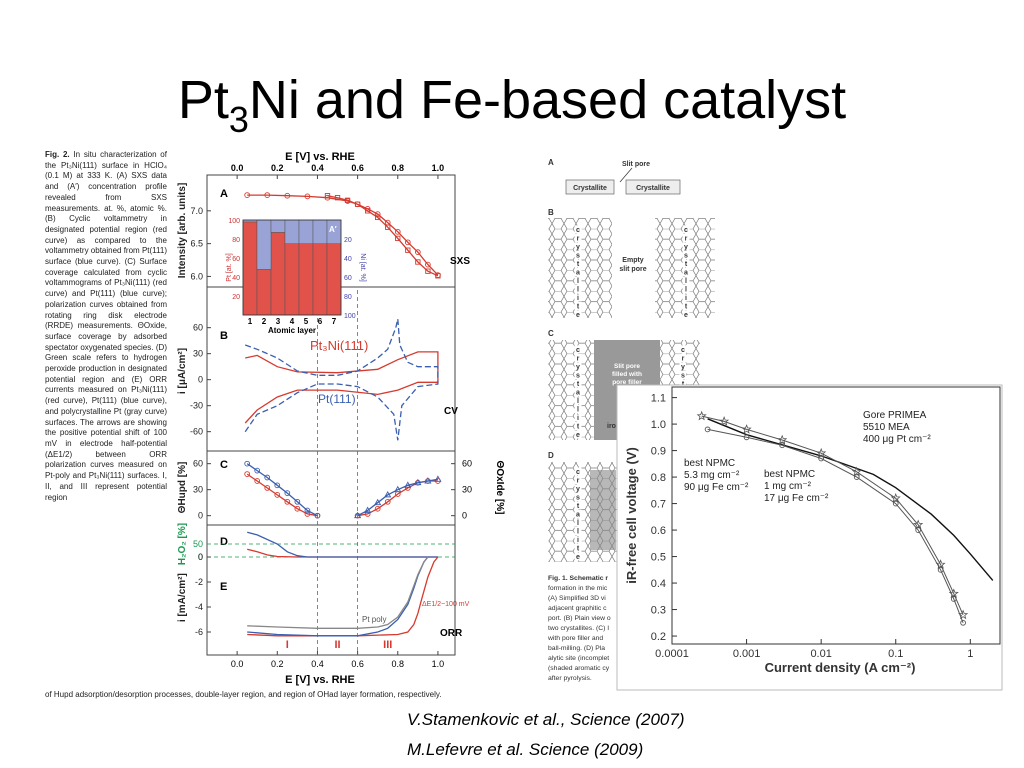  I want to click on plot-frame, so click(836, 515).